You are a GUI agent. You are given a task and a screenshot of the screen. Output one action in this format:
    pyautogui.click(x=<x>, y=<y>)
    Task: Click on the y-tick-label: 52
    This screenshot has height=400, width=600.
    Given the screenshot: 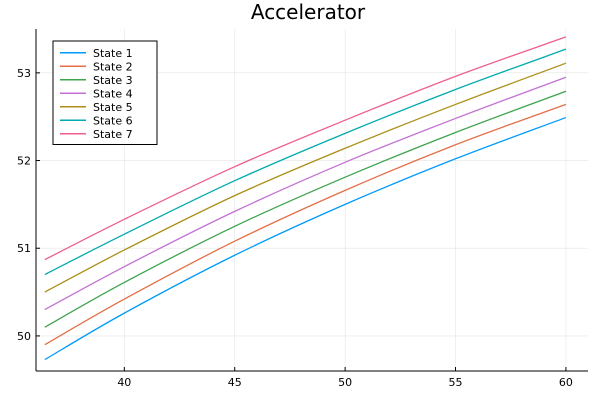 What is the action you would take?
    pyautogui.click(x=24, y=161)
    